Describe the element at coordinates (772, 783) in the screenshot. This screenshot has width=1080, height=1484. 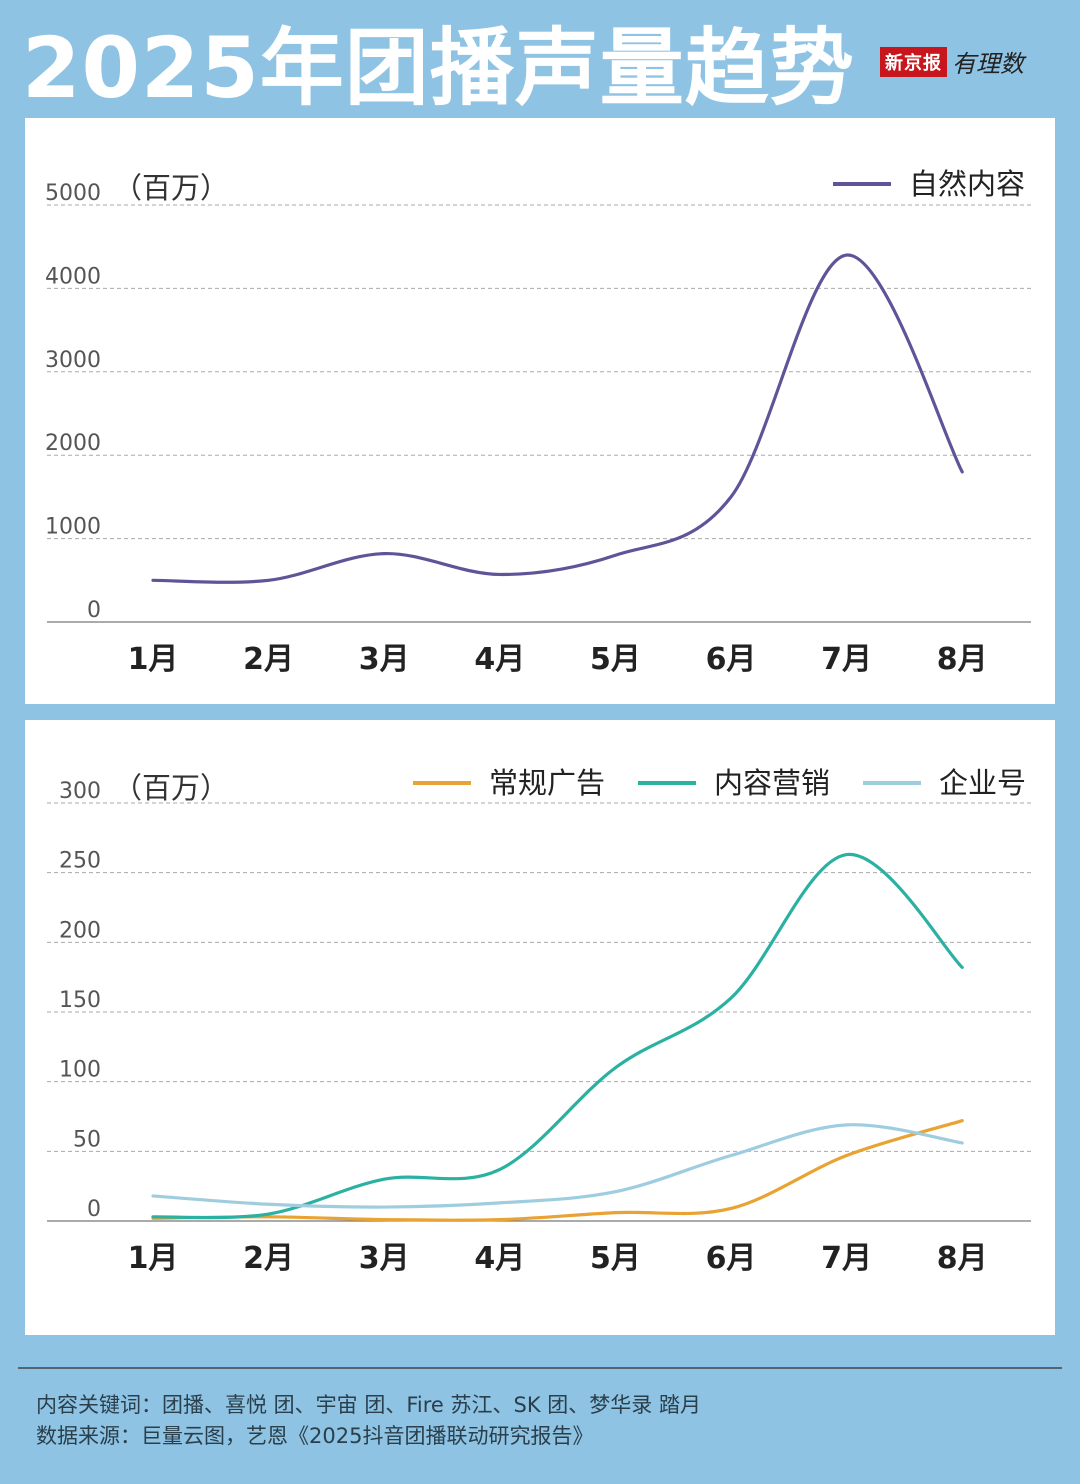
I see `legend-label-2: 内容营销` at that location.